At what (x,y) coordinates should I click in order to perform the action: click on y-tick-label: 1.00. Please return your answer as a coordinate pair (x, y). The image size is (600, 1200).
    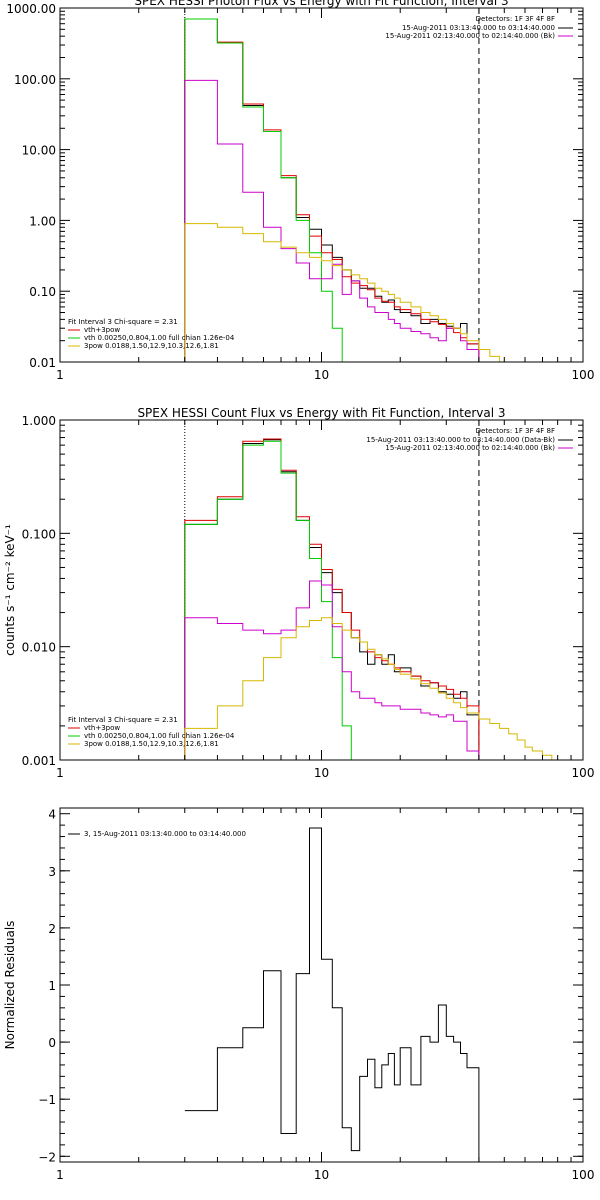
    Looking at the image, I should click on (42, 221).